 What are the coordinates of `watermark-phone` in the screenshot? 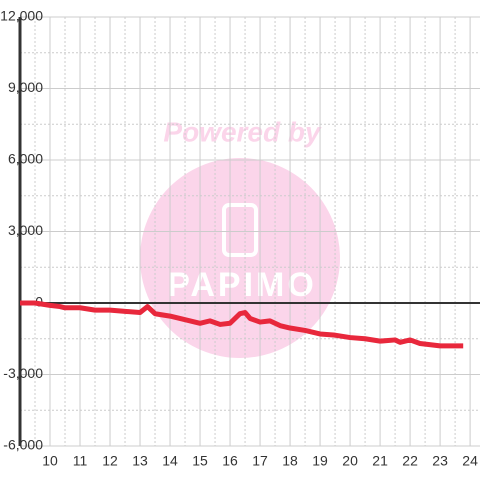 It's located at (240, 230).